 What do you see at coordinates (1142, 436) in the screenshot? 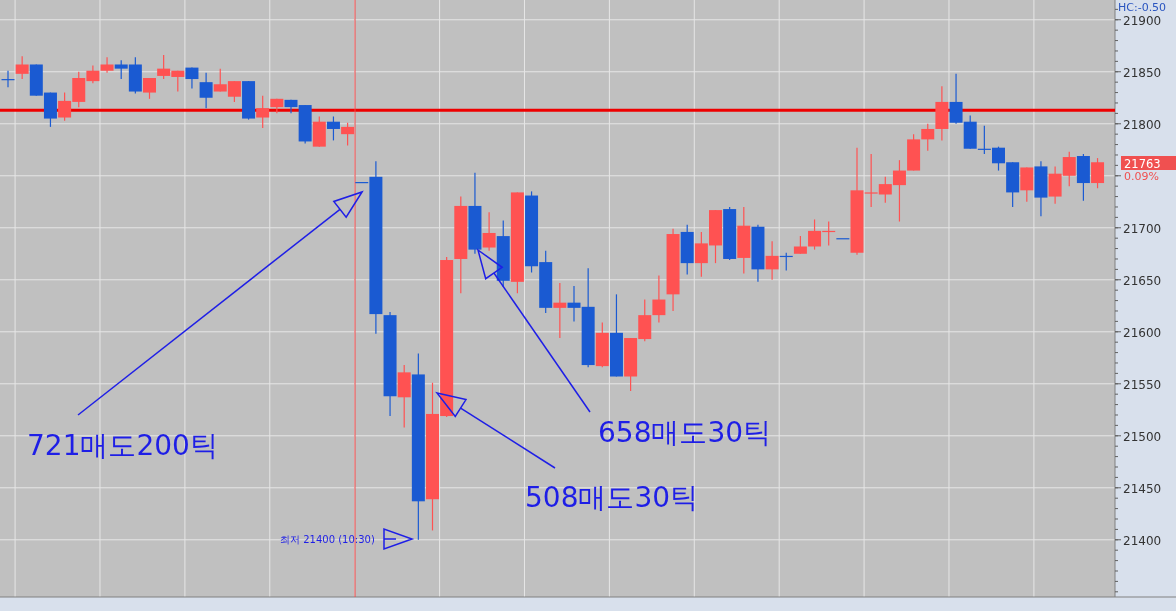
I see `y-tick-label: 21500` at bounding box center [1142, 436].